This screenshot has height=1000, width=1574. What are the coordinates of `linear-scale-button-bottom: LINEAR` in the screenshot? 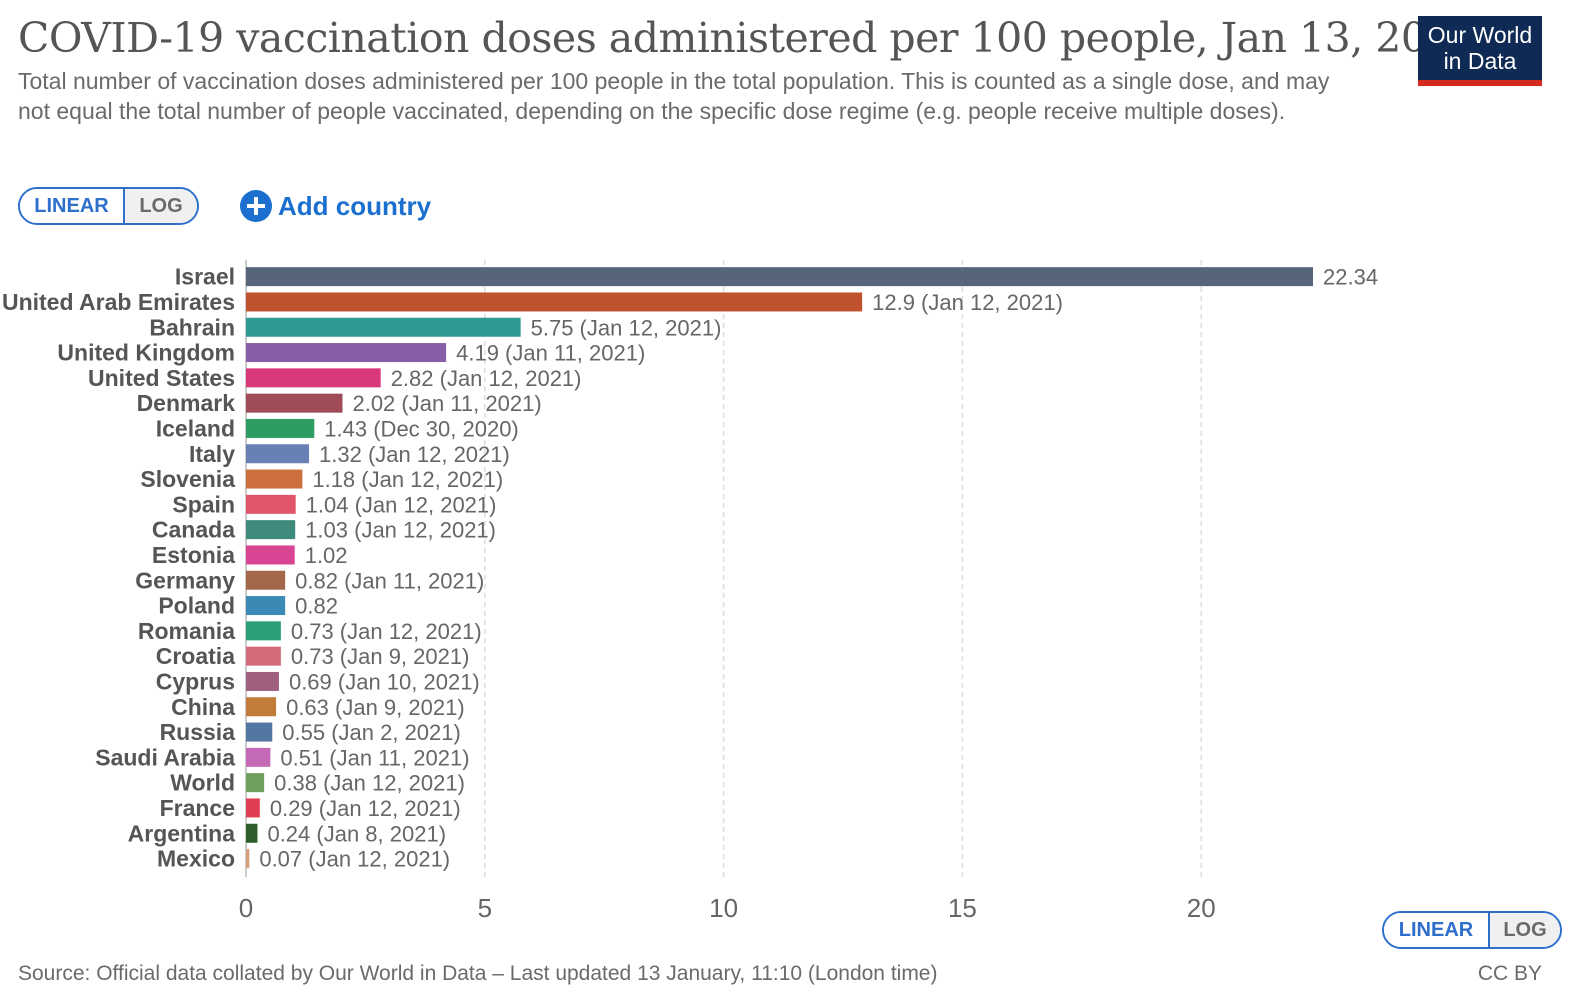 It's located at (1436, 930).